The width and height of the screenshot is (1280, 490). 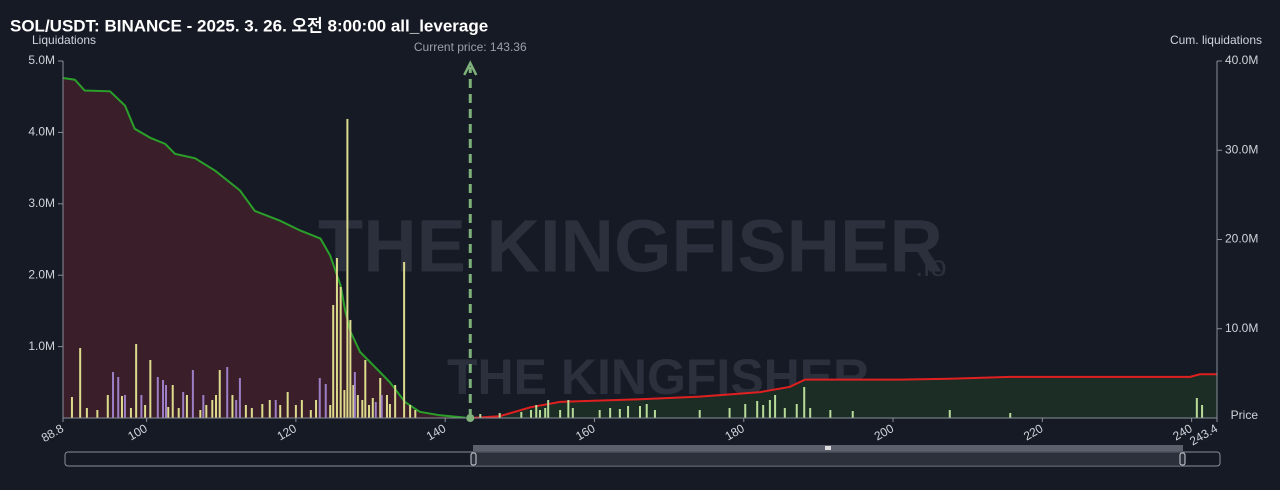 What do you see at coordinates (828, 448) in the screenshot?
I see `scroll-grip` at bounding box center [828, 448].